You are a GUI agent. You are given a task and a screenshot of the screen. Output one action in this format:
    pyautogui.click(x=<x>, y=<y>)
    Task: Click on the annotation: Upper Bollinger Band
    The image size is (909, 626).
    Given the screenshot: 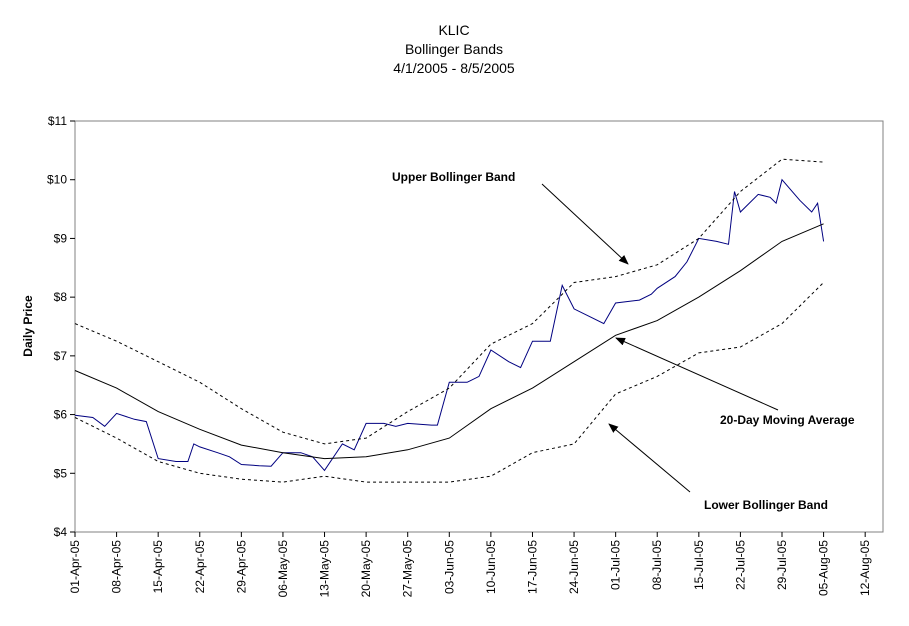 What is the action you would take?
    pyautogui.click(x=453, y=177)
    